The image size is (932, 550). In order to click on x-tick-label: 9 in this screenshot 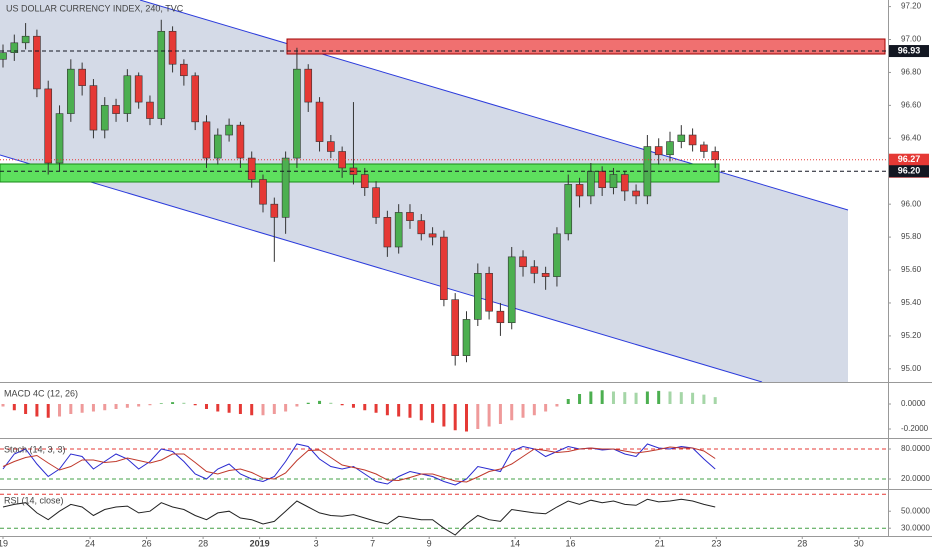, I will do `click(429, 543)`.